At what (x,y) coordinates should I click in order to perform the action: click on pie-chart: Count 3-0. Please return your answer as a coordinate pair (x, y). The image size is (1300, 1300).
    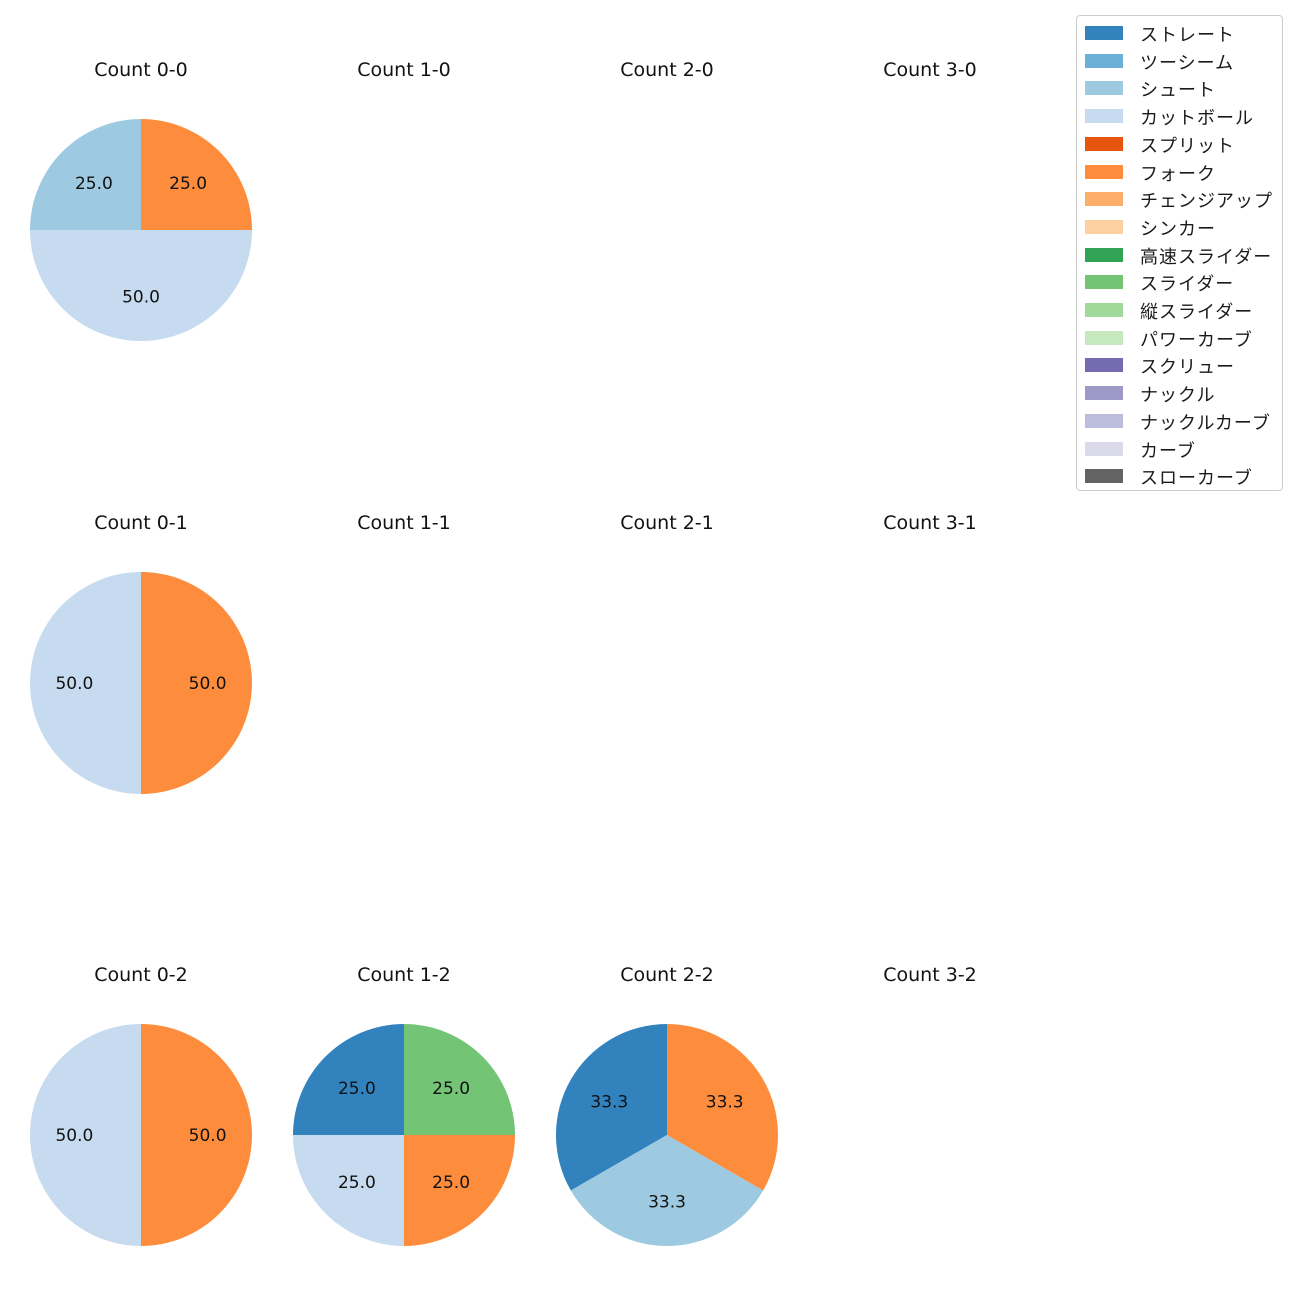
    Looking at the image, I should click on (930, 70).